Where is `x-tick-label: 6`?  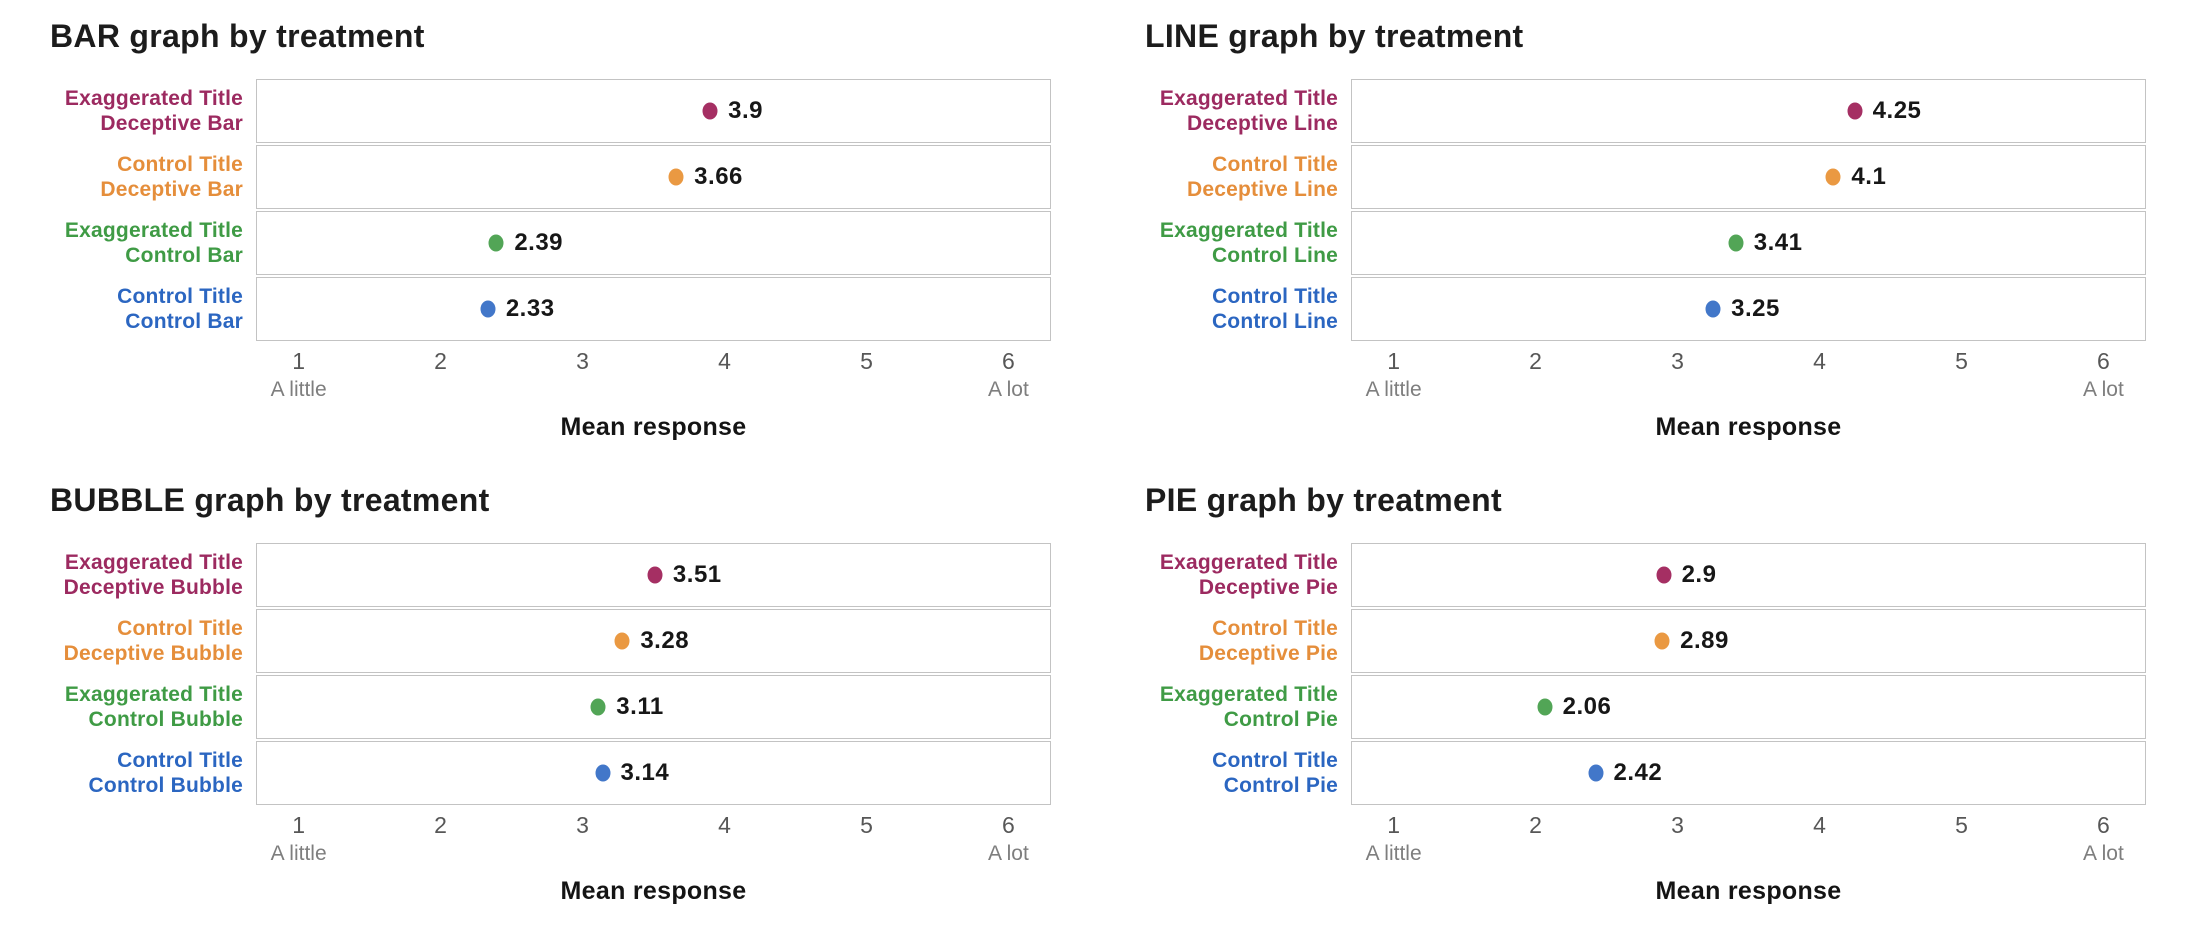 x-tick-label: 6 is located at coordinates (1008, 361).